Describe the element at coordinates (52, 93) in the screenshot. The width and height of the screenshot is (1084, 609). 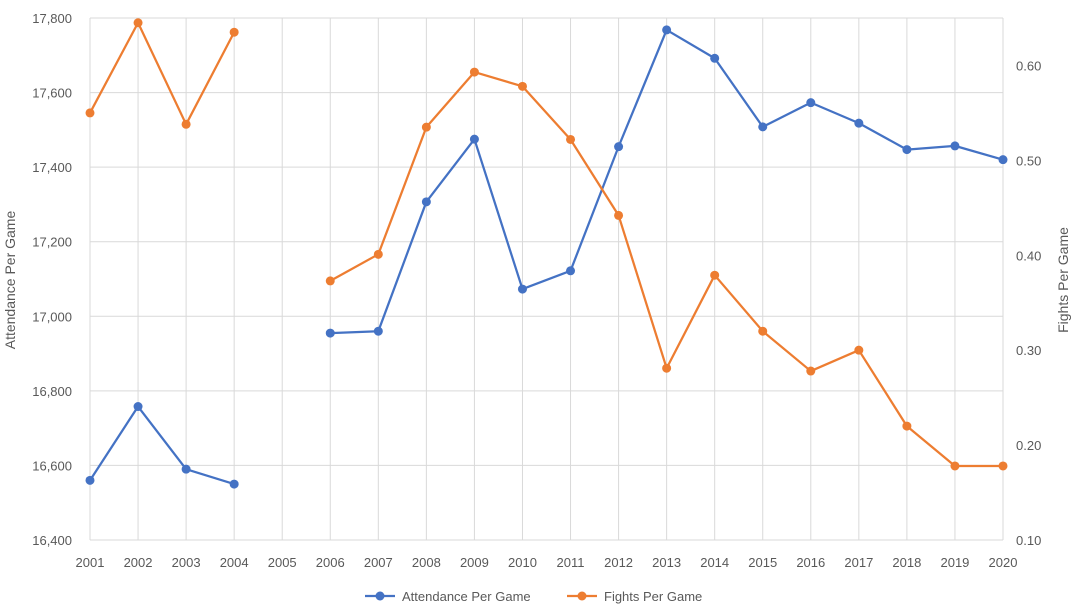
I see `y-tick-label: 17,600` at that location.